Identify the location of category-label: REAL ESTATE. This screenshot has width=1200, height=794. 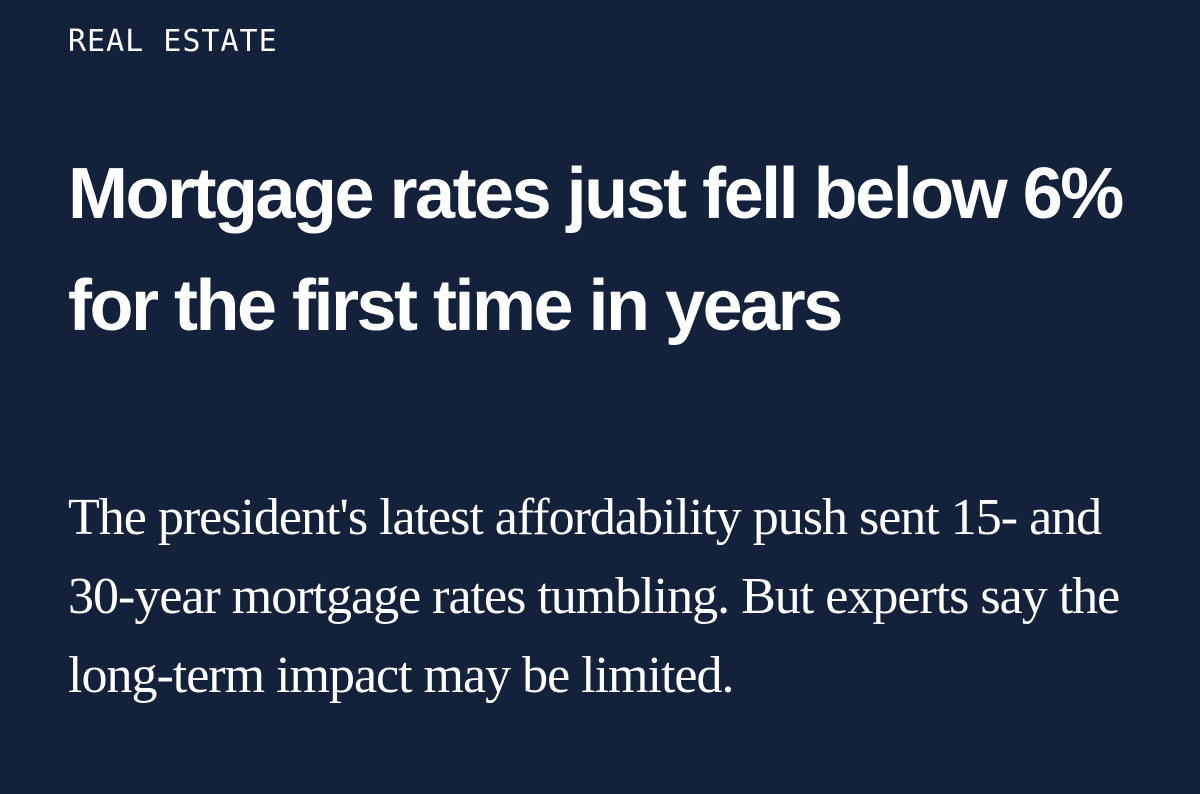
(173, 41).